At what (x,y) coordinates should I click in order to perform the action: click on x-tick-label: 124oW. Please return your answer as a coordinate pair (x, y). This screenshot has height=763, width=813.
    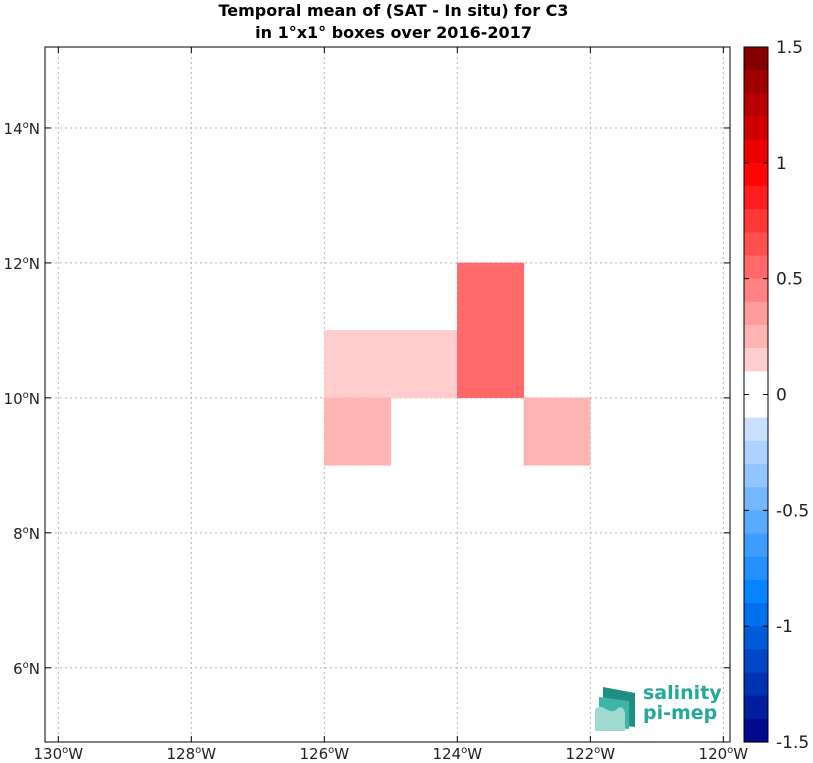
    Looking at the image, I should click on (458, 754).